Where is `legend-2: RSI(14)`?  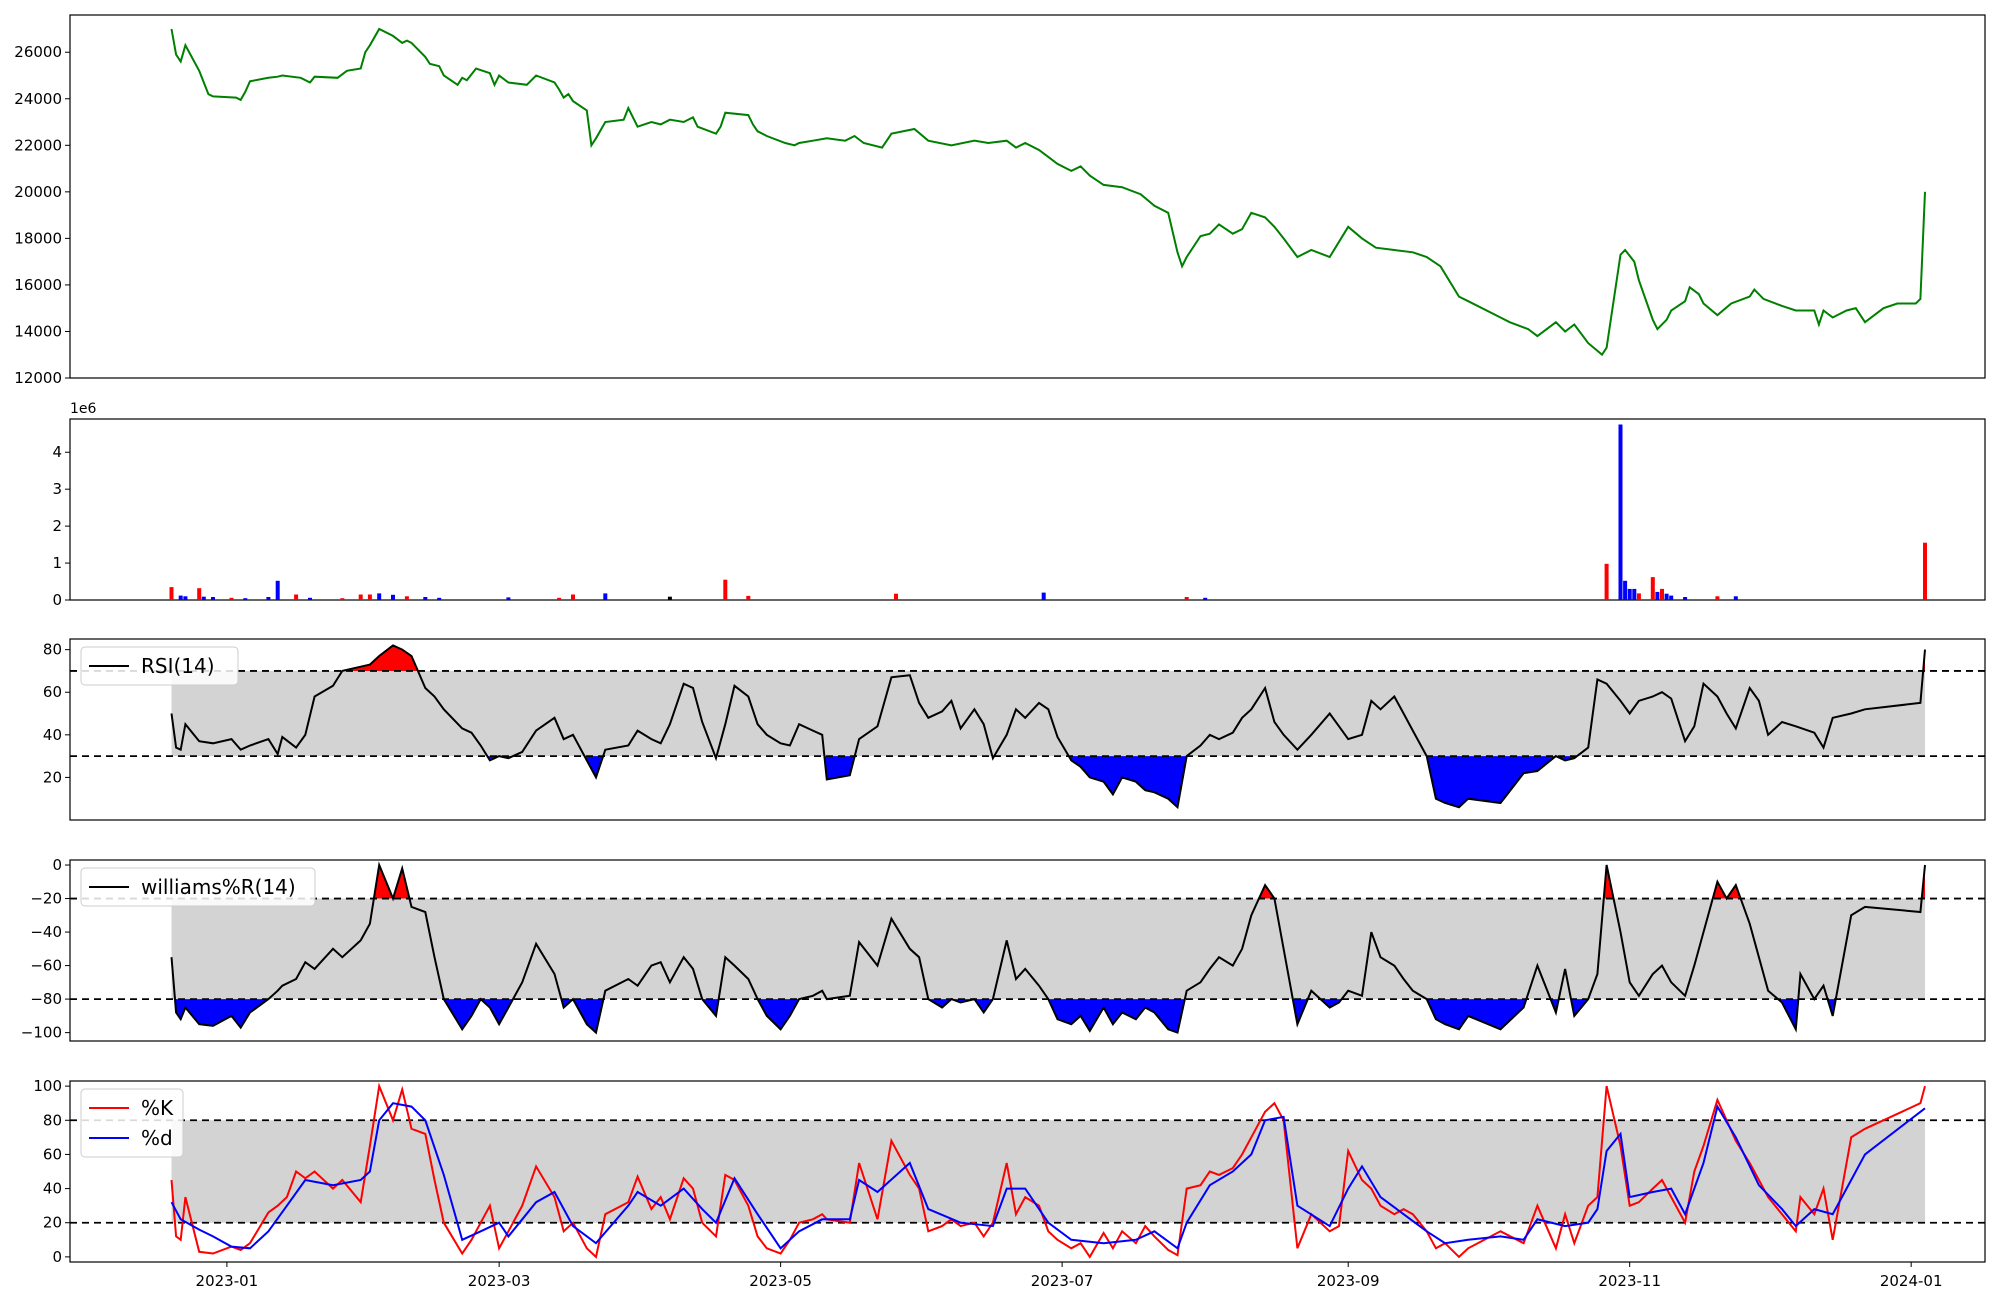
legend-2: RSI(14) is located at coordinates (159, 666).